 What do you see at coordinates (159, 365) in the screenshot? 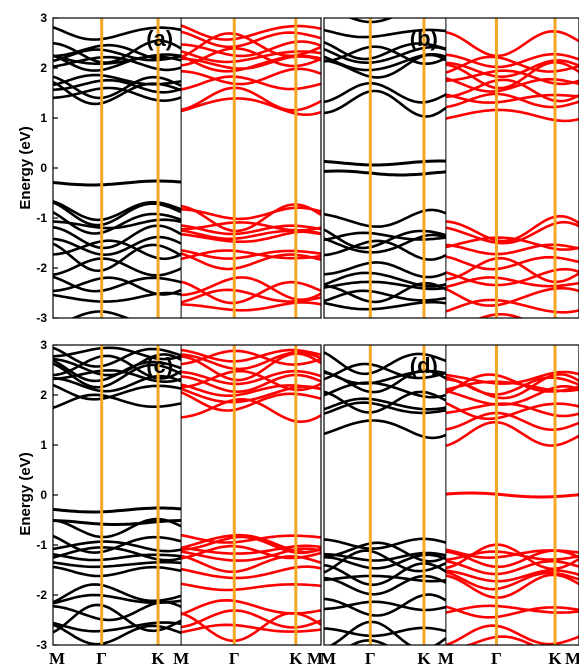
I see `panel-label: (c)` at bounding box center [159, 365].